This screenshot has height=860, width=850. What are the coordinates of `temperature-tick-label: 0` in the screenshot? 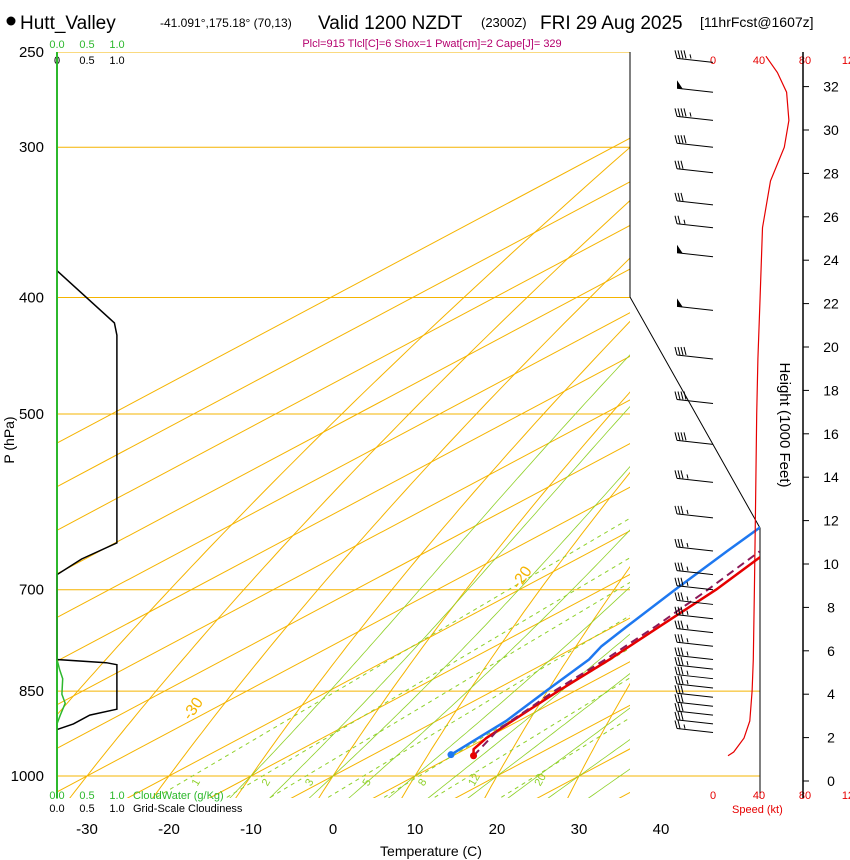 It's located at (333, 829).